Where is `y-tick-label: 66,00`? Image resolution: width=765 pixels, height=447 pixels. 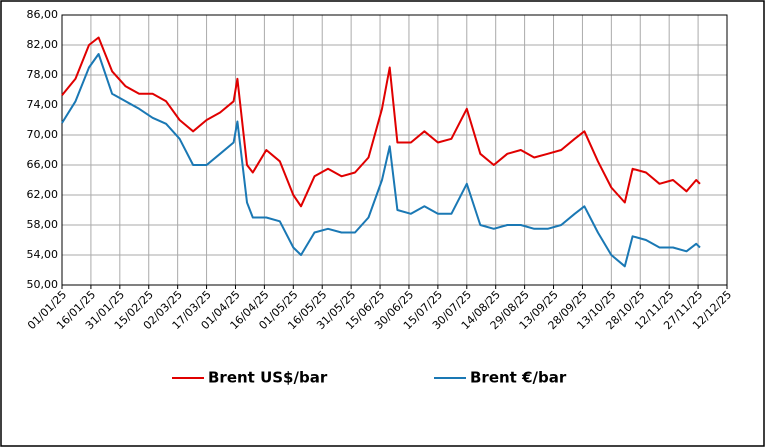 y-tick-label: 66,00 is located at coordinates (43, 164).